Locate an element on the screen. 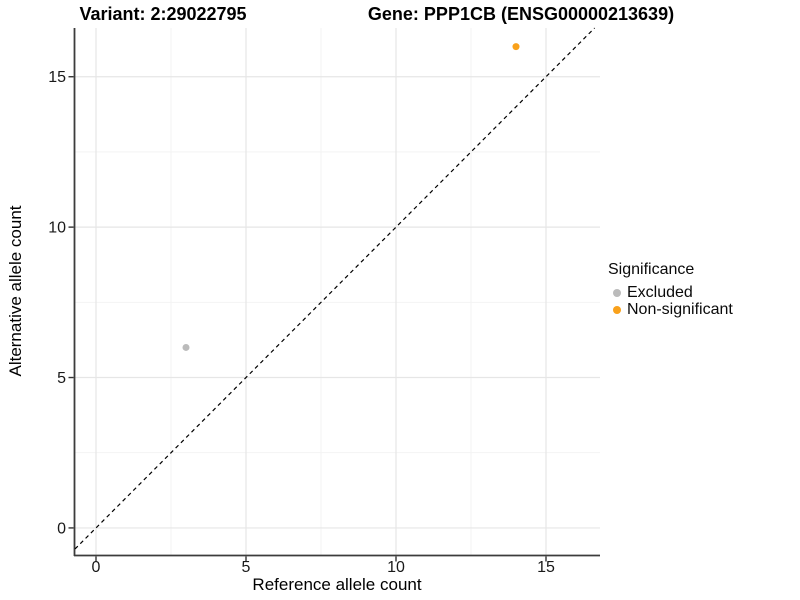 Image resolution: width=800 pixels, height=600 pixels. y-tick-label: 5 is located at coordinates (61, 378).